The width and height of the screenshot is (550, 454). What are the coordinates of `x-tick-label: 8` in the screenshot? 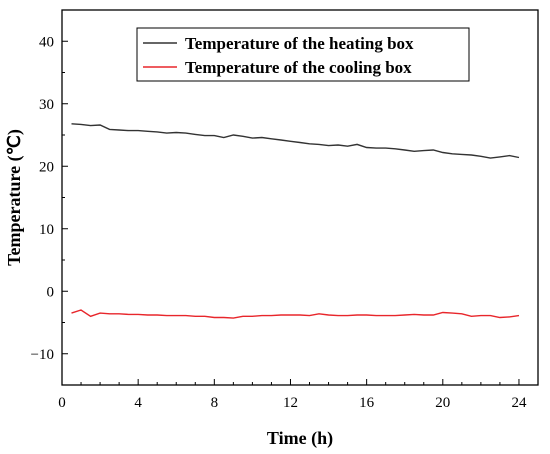 It's located at (215, 403).